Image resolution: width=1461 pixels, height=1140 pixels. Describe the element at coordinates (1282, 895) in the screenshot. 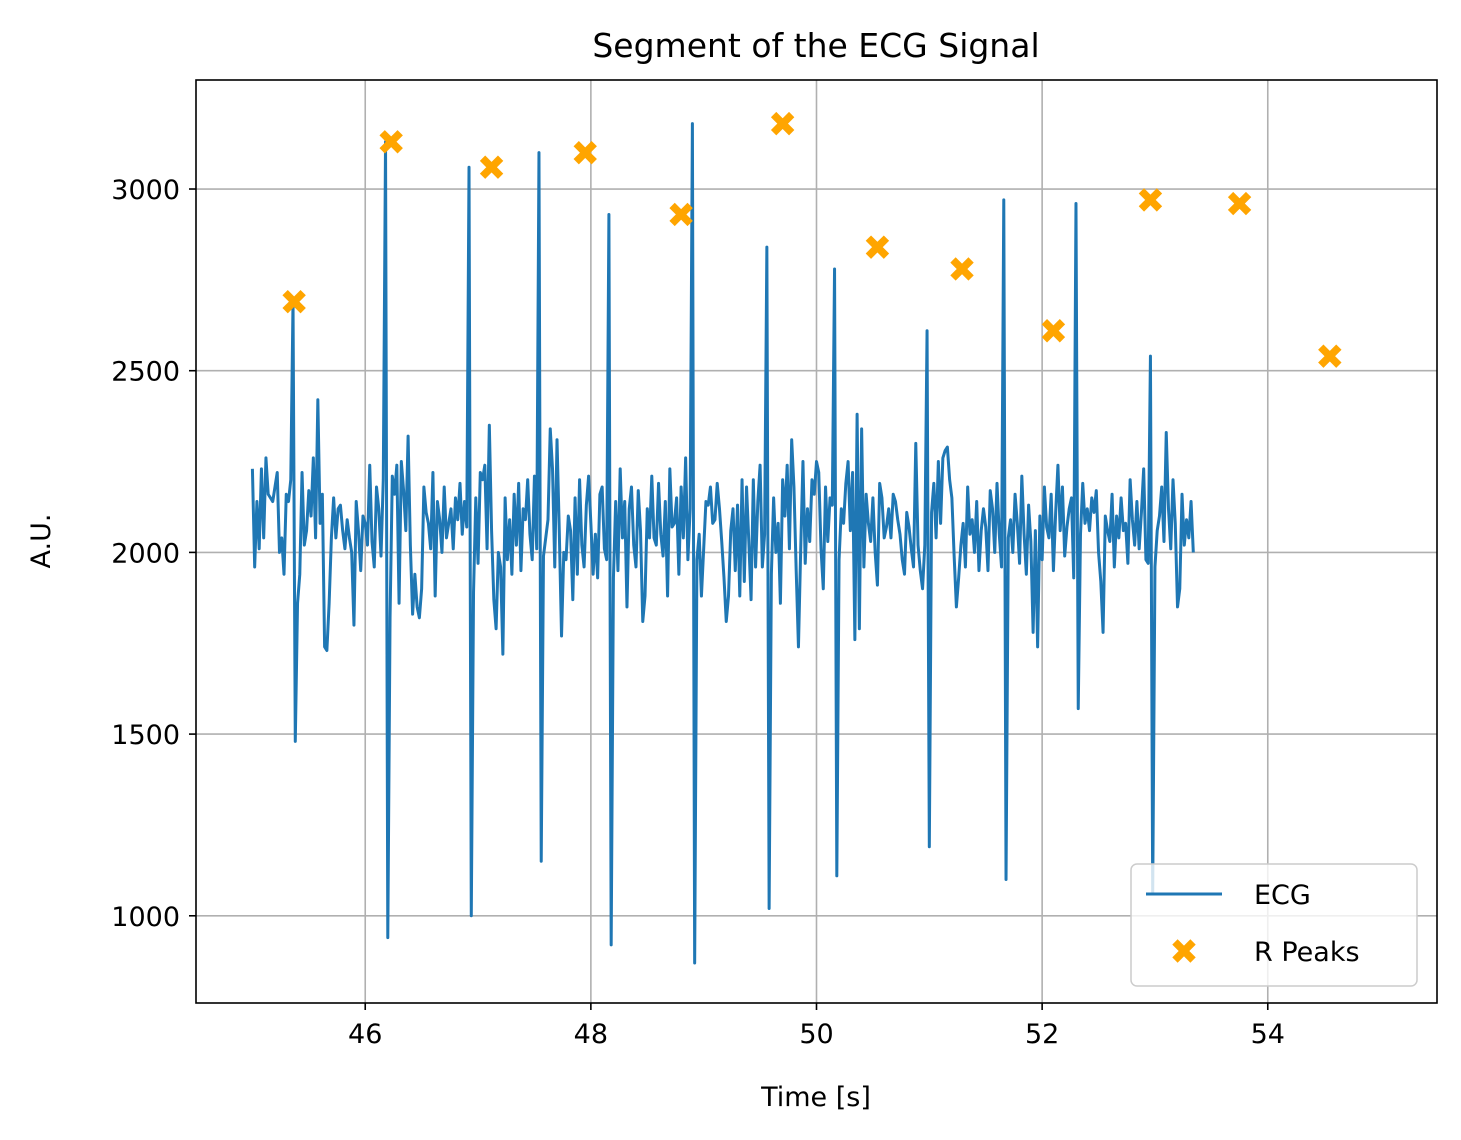

I see `legend-ecg-label: ECG` at that location.